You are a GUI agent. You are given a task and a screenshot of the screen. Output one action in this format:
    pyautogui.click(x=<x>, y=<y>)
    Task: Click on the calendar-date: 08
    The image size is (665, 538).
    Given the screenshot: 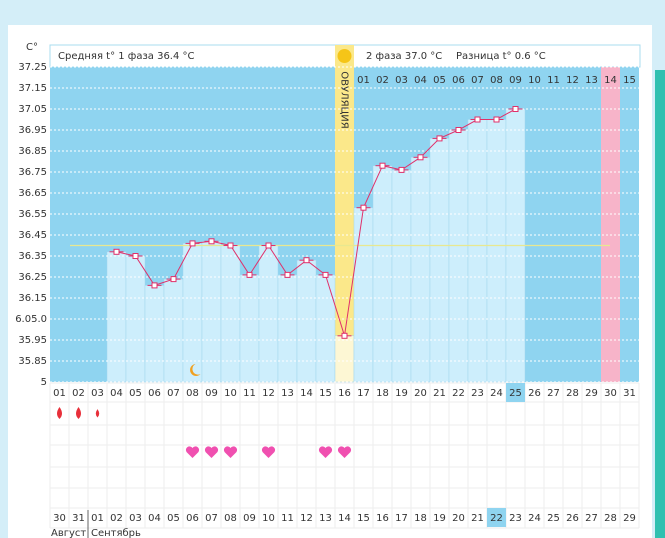 What is the action you would take?
    pyautogui.click(x=230, y=518)
    